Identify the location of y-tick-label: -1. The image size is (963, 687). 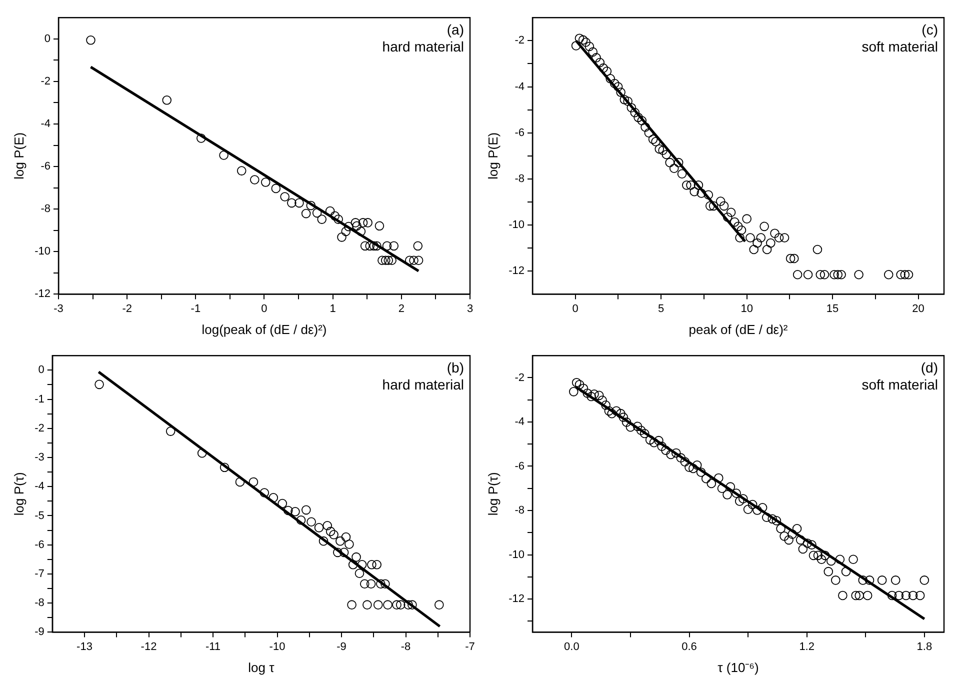
(39, 399).